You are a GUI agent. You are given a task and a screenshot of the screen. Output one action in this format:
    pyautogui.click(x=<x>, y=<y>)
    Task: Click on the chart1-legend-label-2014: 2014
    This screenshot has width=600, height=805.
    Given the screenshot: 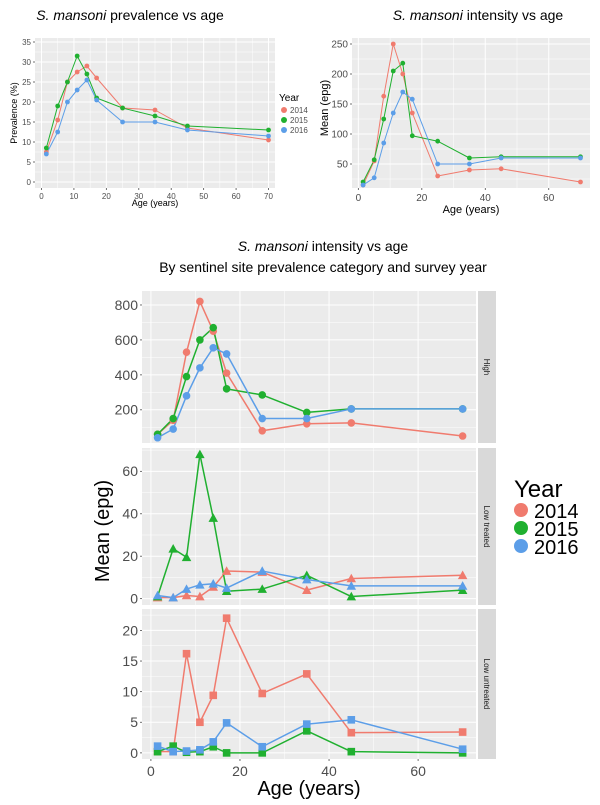 What is the action you would take?
    pyautogui.click(x=299, y=110)
    